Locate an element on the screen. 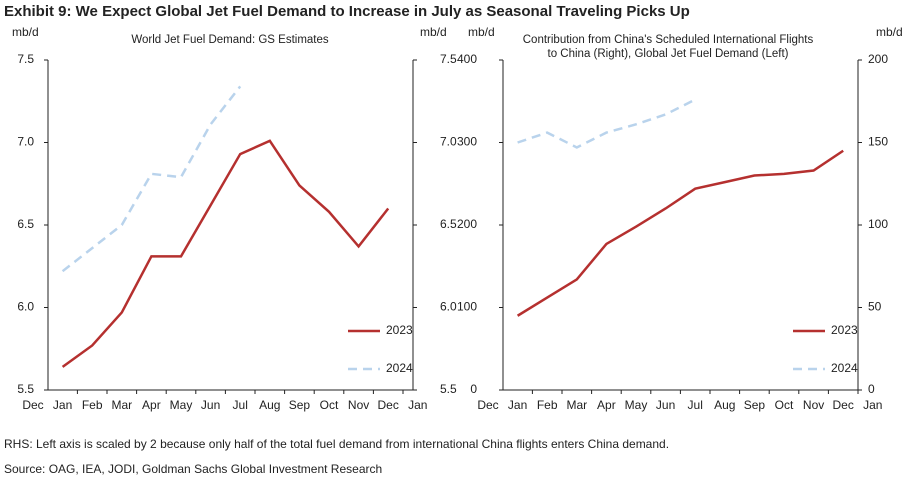 This screenshot has height=480, width=913. y-tick-label: 400 is located at coordinates (467, 59).